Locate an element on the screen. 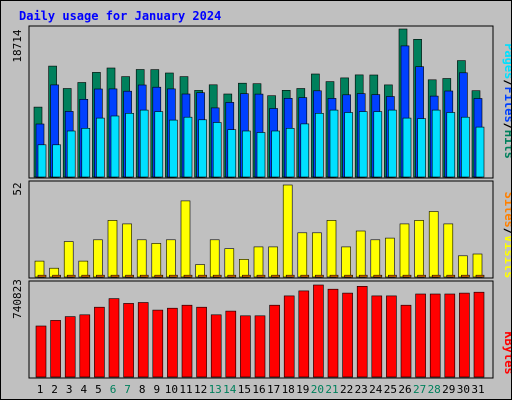 This screenshot has width=512, height=404. x-tick-label: 14 is located at coordinates (230, 389).